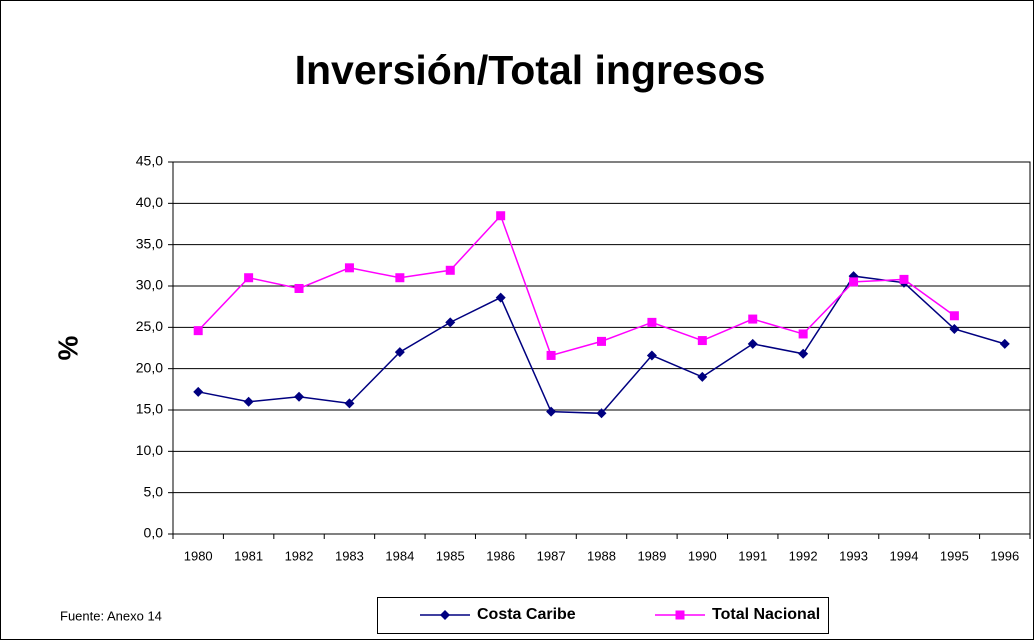  I want to click on x-tick-label: 1994, so click(904, 555).